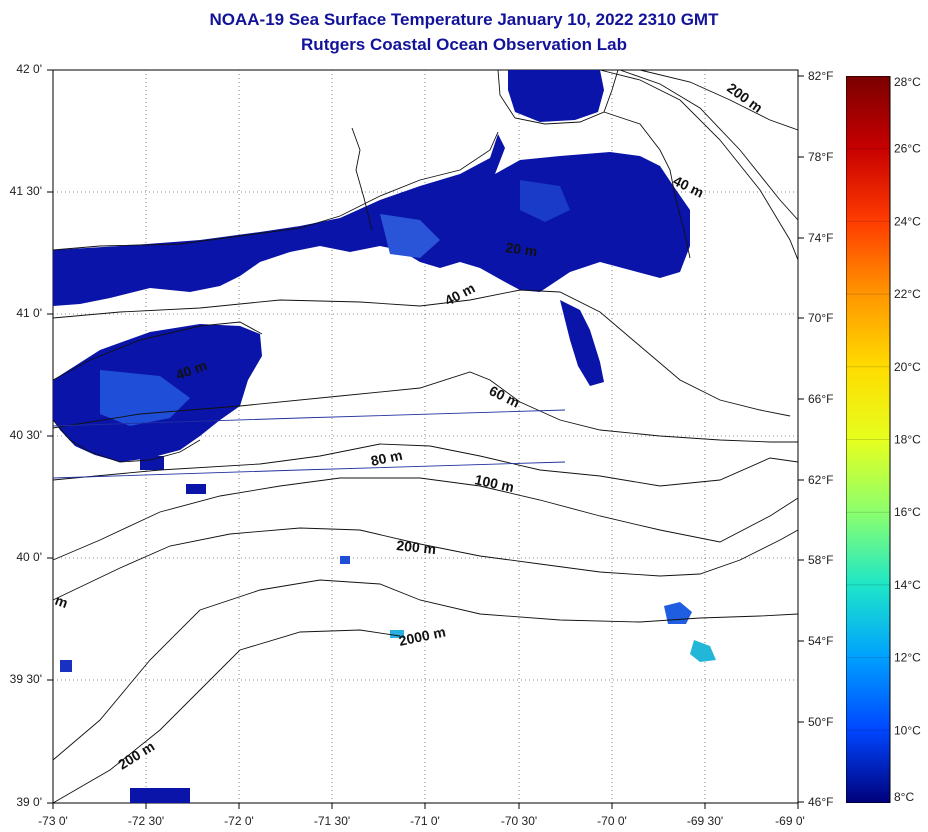 The width and height of the screenshot is (928, 832). What do you see at coordinates (821, 157) in the screenshot?
I see `fahrenheit-label: 78°F` at bounding box center [821, 157].